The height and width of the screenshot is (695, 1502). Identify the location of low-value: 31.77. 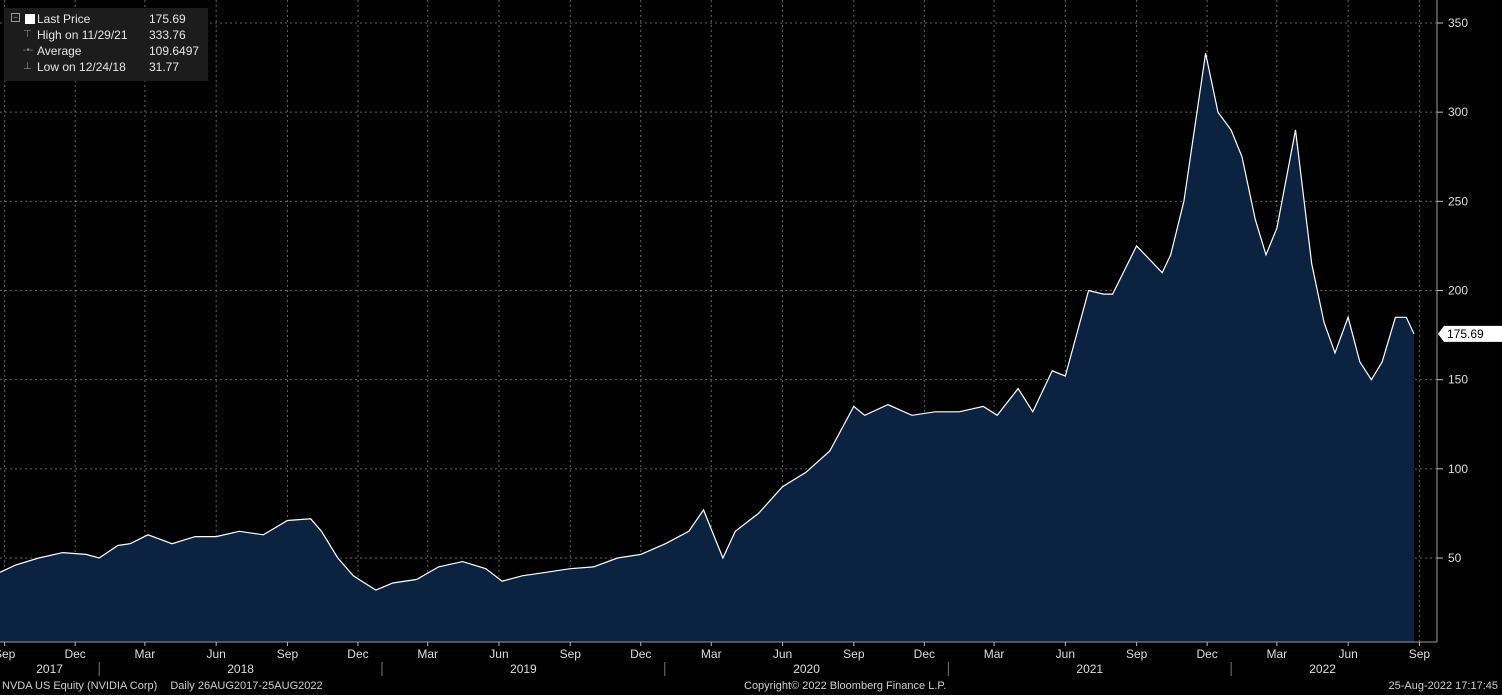
(164, 67).